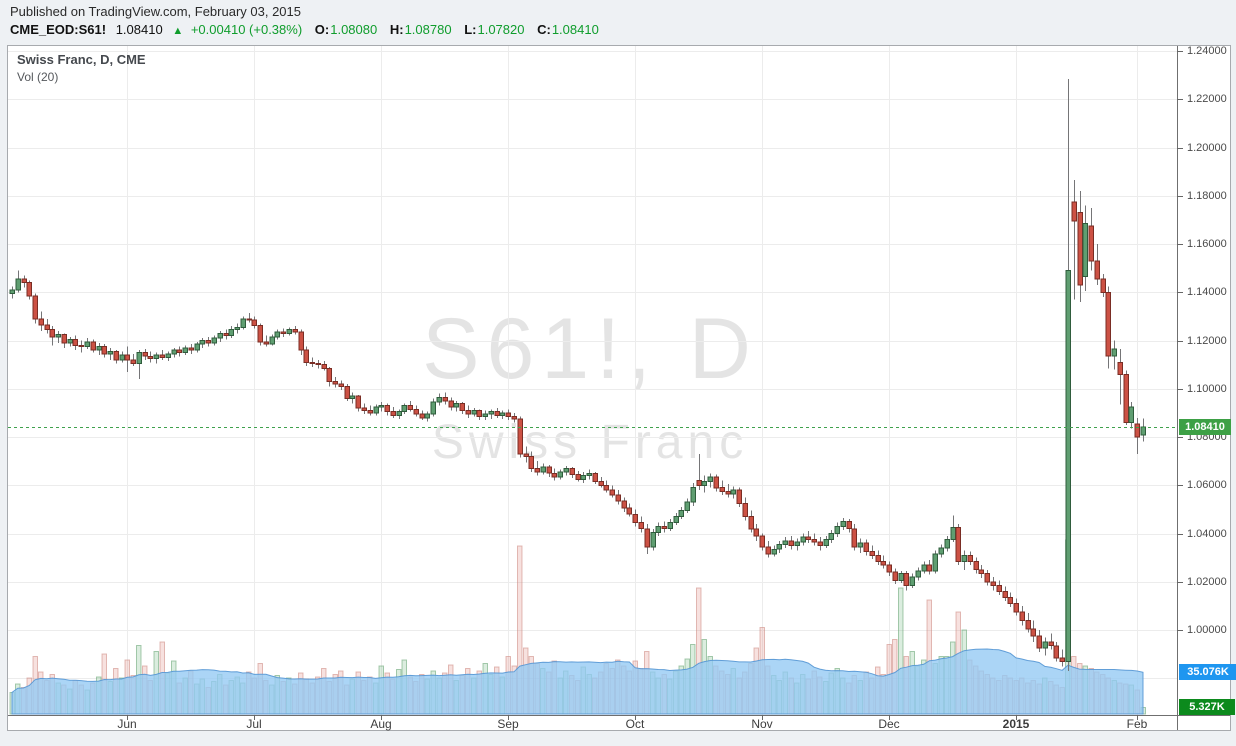 This screenshot has width=1236, height=746. I want to click on price-axis-label: 1.24000, so click(1207, 51).